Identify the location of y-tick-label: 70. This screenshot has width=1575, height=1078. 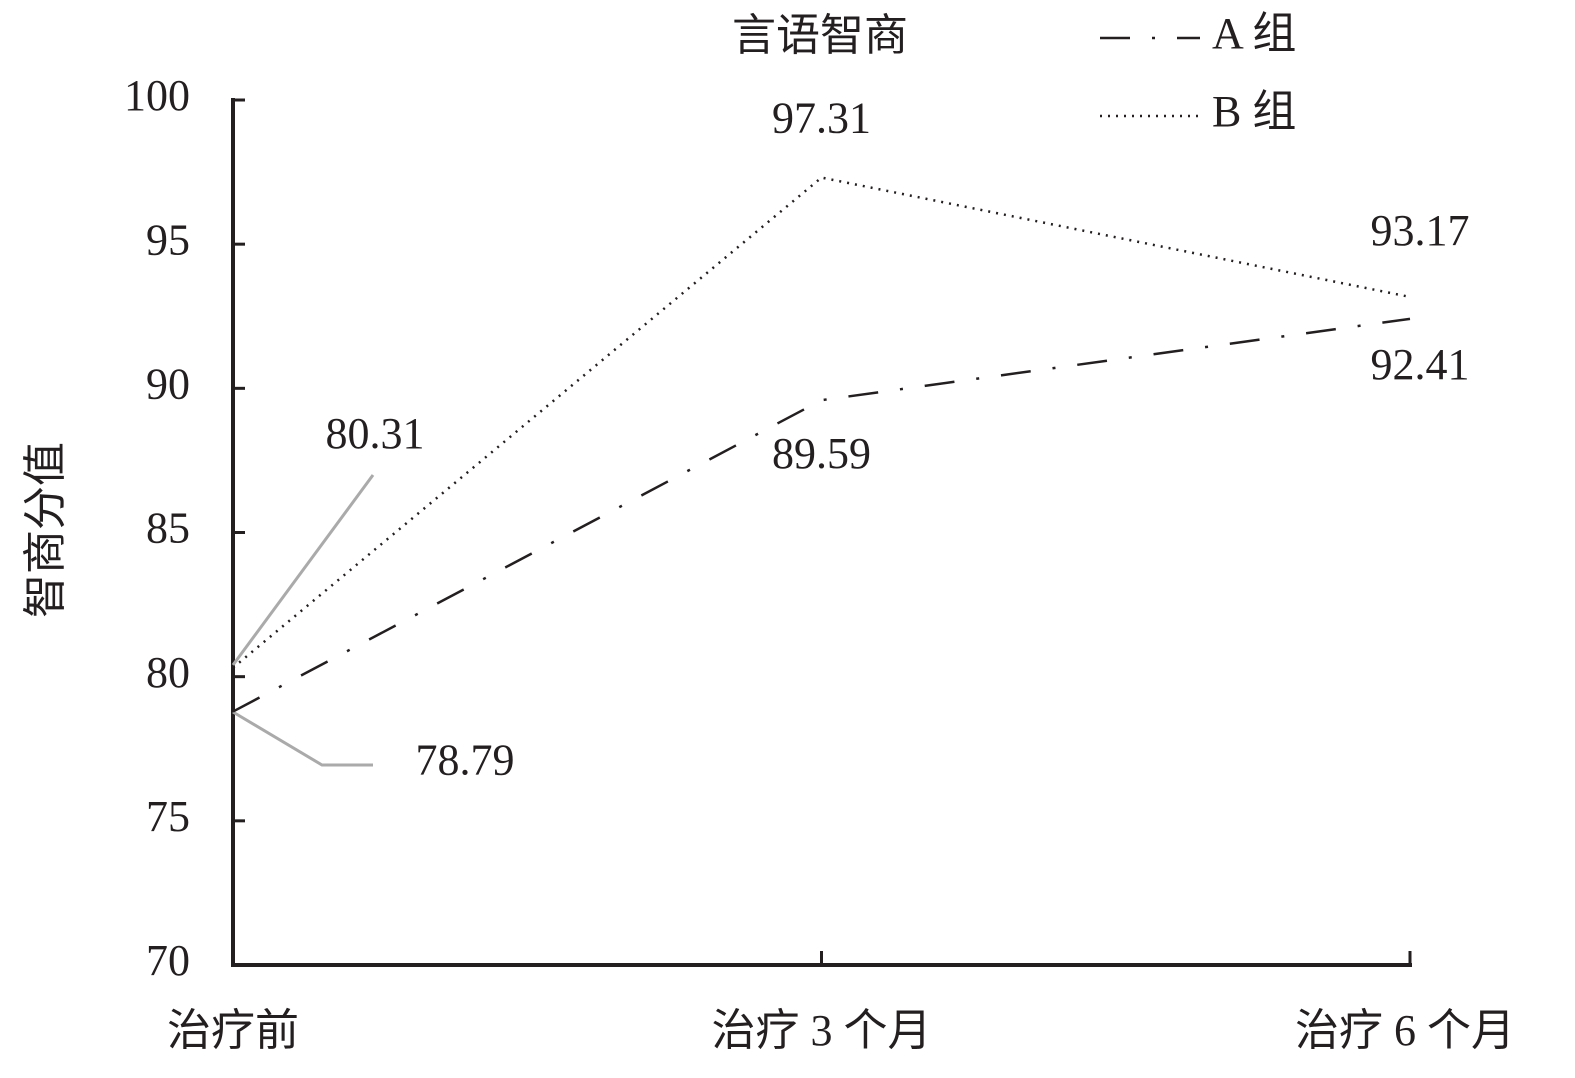
(168, 960).